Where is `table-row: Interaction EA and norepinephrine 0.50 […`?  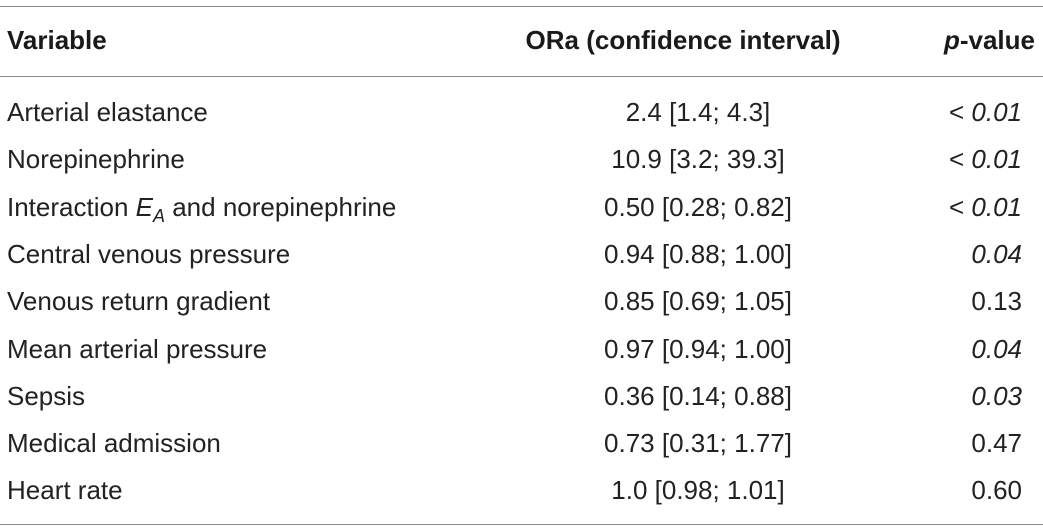
table-row: Interaction EA and norepinephrine 0.50 [… is located at coordinates (521, 207).